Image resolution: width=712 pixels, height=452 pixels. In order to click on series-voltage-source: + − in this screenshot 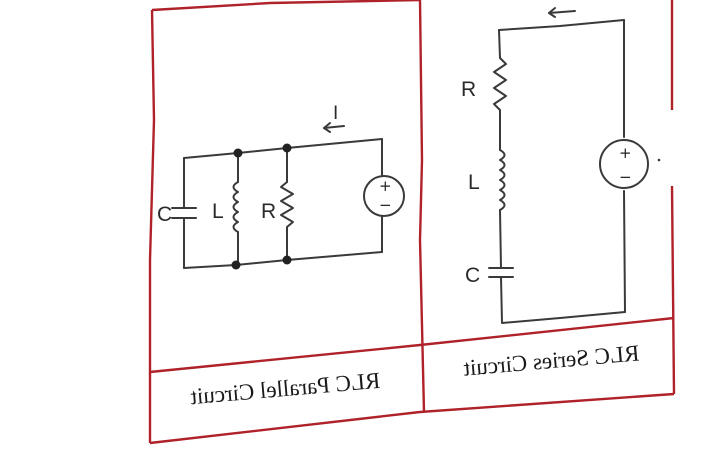, I will do `click(624, 164)`.